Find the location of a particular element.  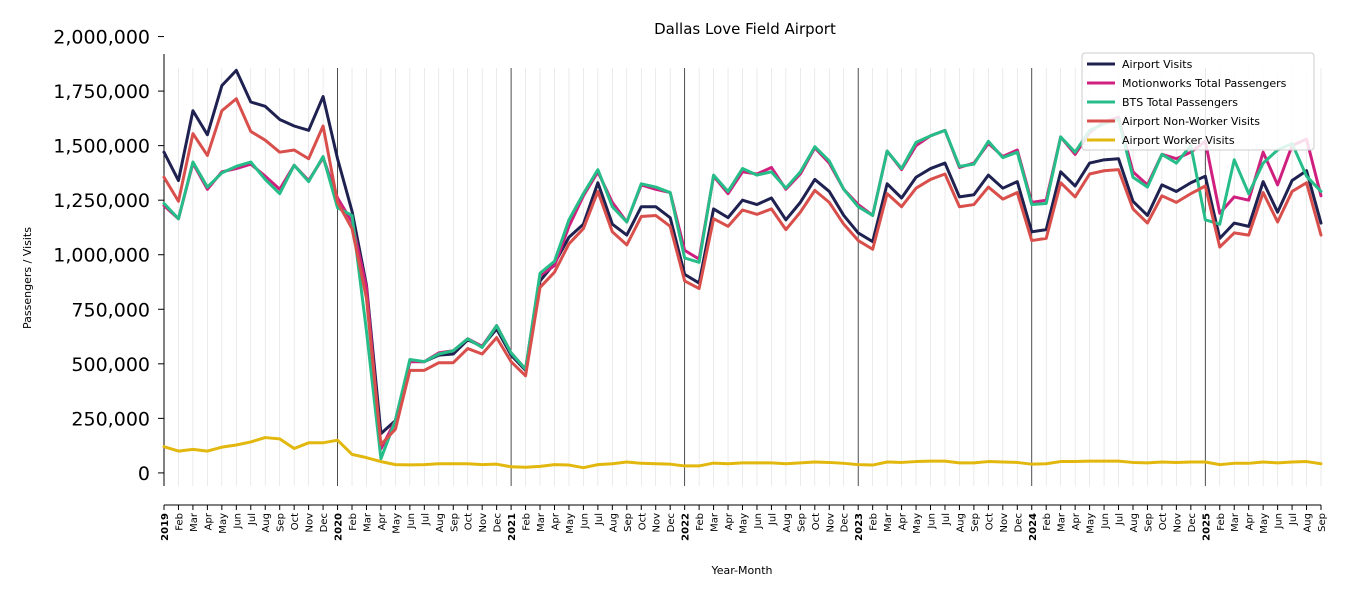

x-tick-label: 2023 is located at coordinates (859, 527).